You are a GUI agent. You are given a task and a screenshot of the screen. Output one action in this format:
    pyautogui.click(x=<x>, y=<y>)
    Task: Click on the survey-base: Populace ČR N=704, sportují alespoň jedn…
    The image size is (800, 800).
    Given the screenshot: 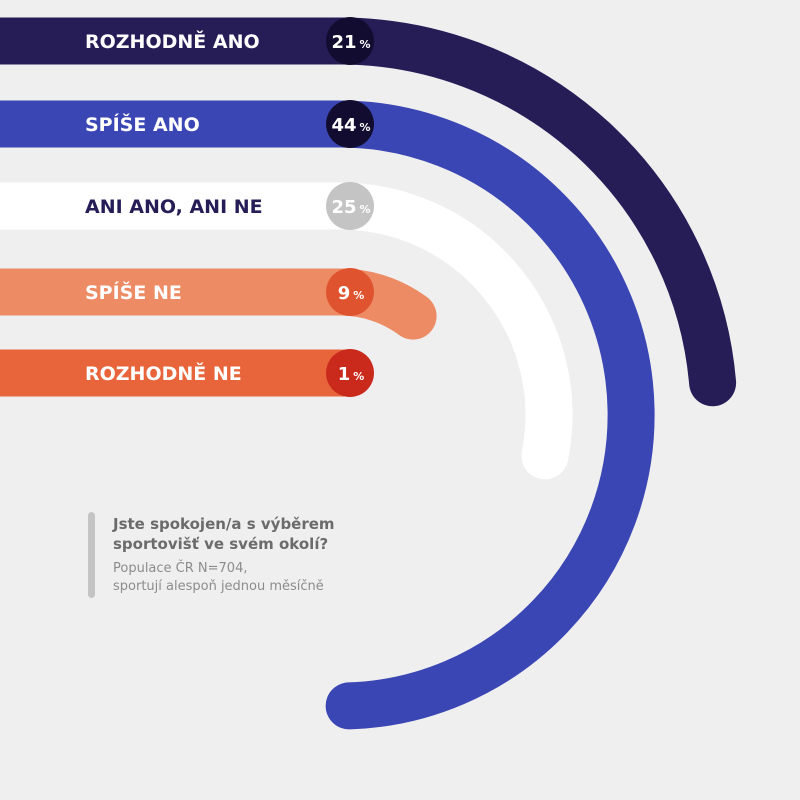 What is the action you would take?
    pyautogui.click(x=218, y=577)
    